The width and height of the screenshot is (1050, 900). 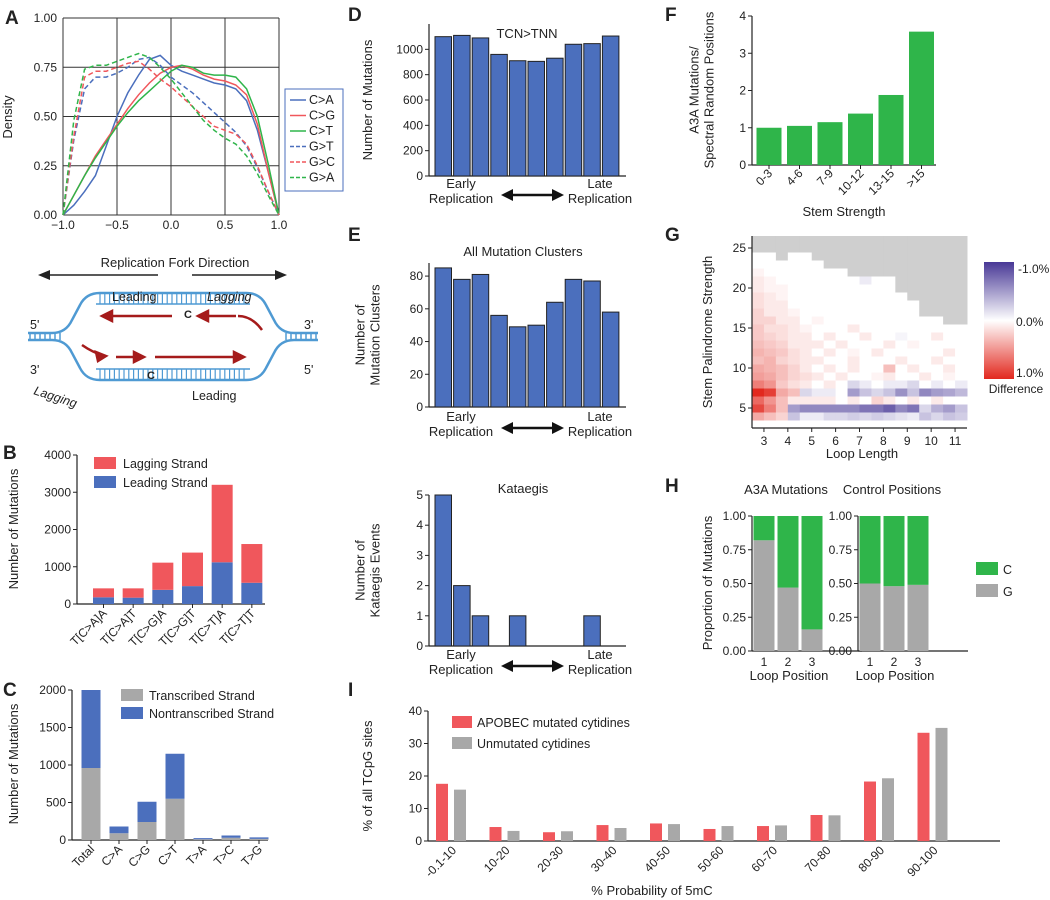 What do you see at coordinates (769, 146) in the screenshot?
I see `f-bar` at bounding box center [769, 146].